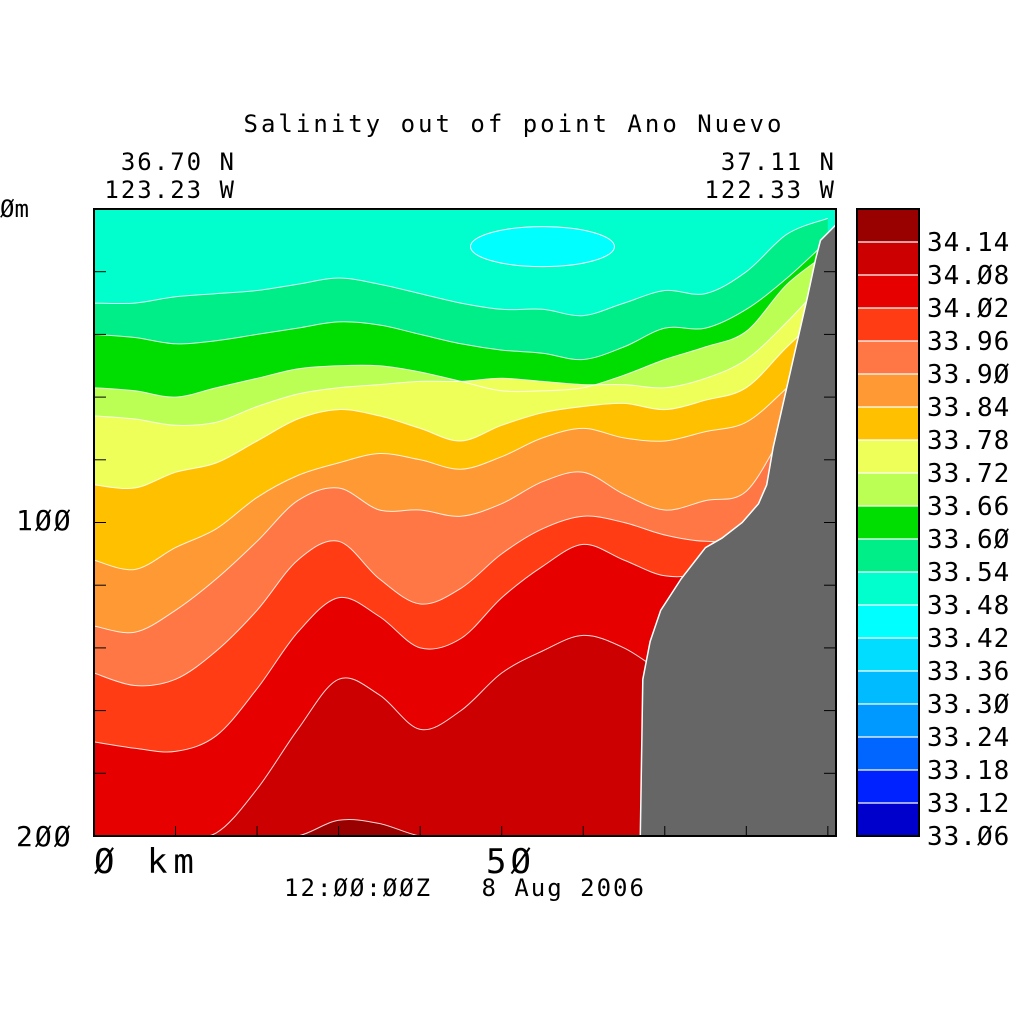 This screenshot has width=1024, height=1024. Describe the element at coordinates (147, 862) in the screenshot. I see `x-tick-label-0: Ø km` at that location.